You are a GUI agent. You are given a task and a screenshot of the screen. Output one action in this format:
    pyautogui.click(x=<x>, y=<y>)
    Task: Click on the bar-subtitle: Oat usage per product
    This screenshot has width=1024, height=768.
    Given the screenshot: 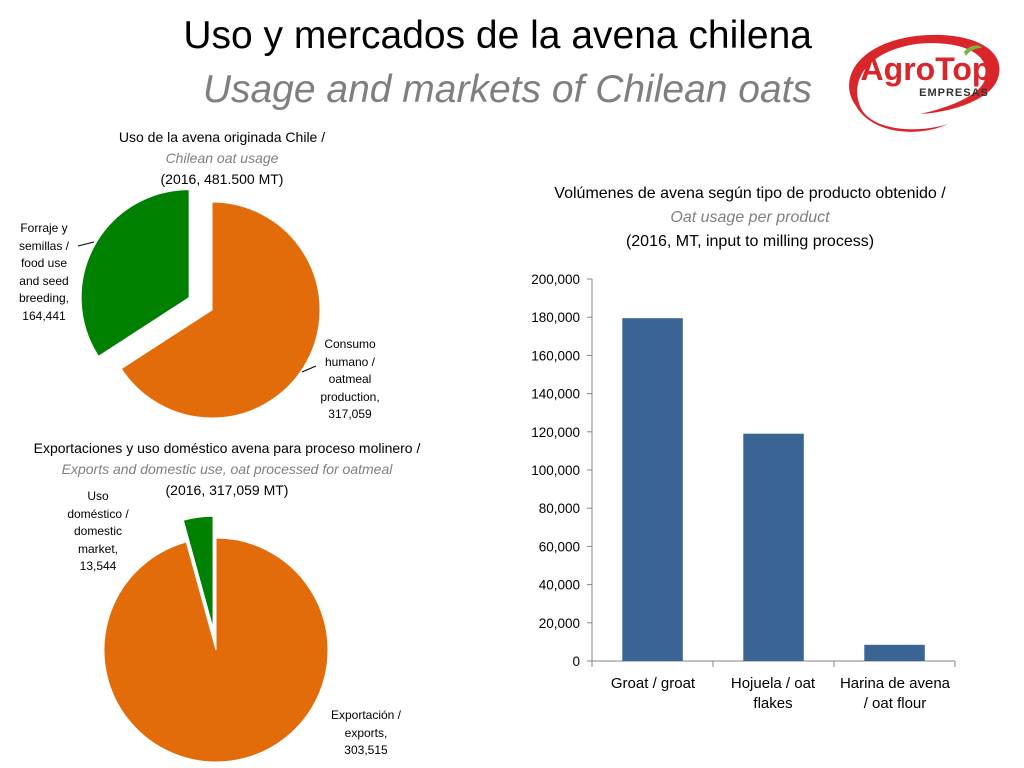 What is the action you would take?
    pyautogui.click(x=750, y=217)
    